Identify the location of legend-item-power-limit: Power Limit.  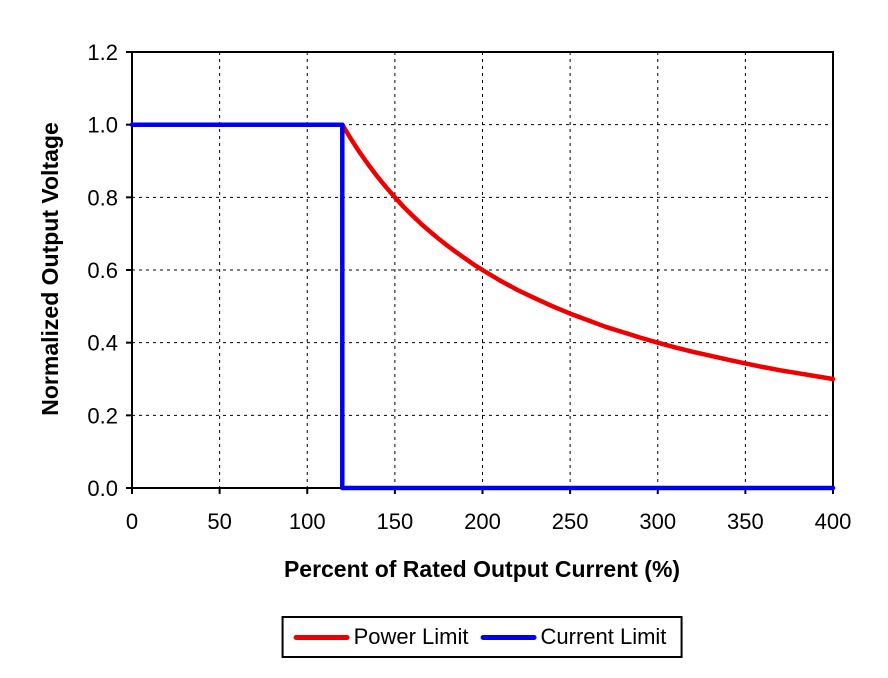
(381, 637).